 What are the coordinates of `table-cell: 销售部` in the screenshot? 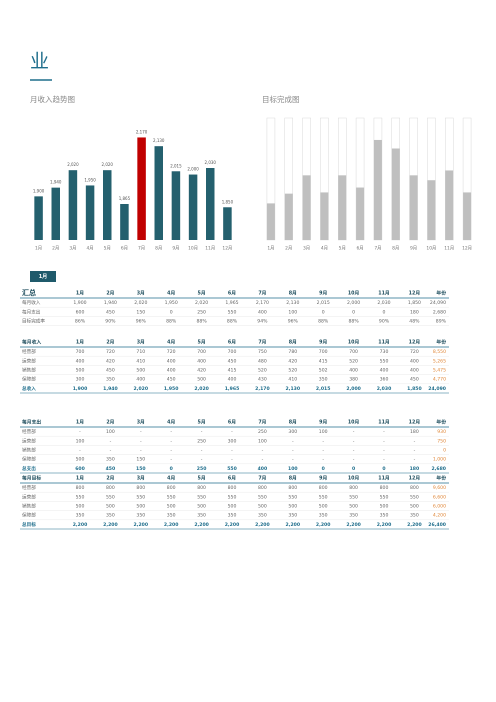 It's located at (29, 450).